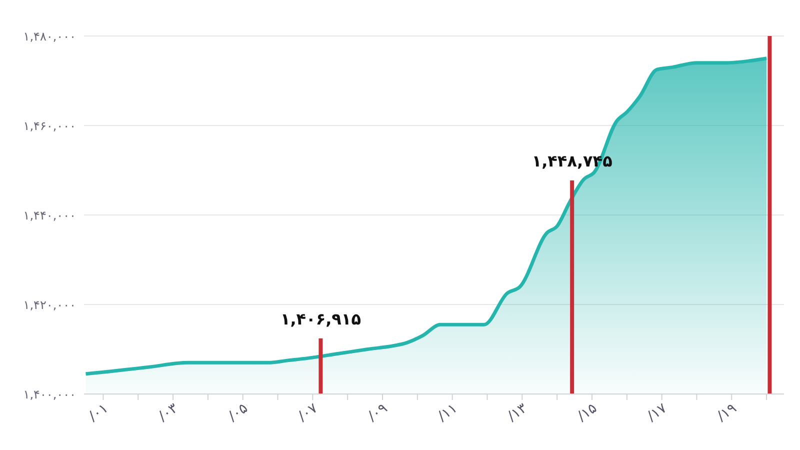  Describe the element at coordinates (49, 36) in the screenshot. I see `y-tick-label: ۱,۴۸۰,۰۰۰` at that location.